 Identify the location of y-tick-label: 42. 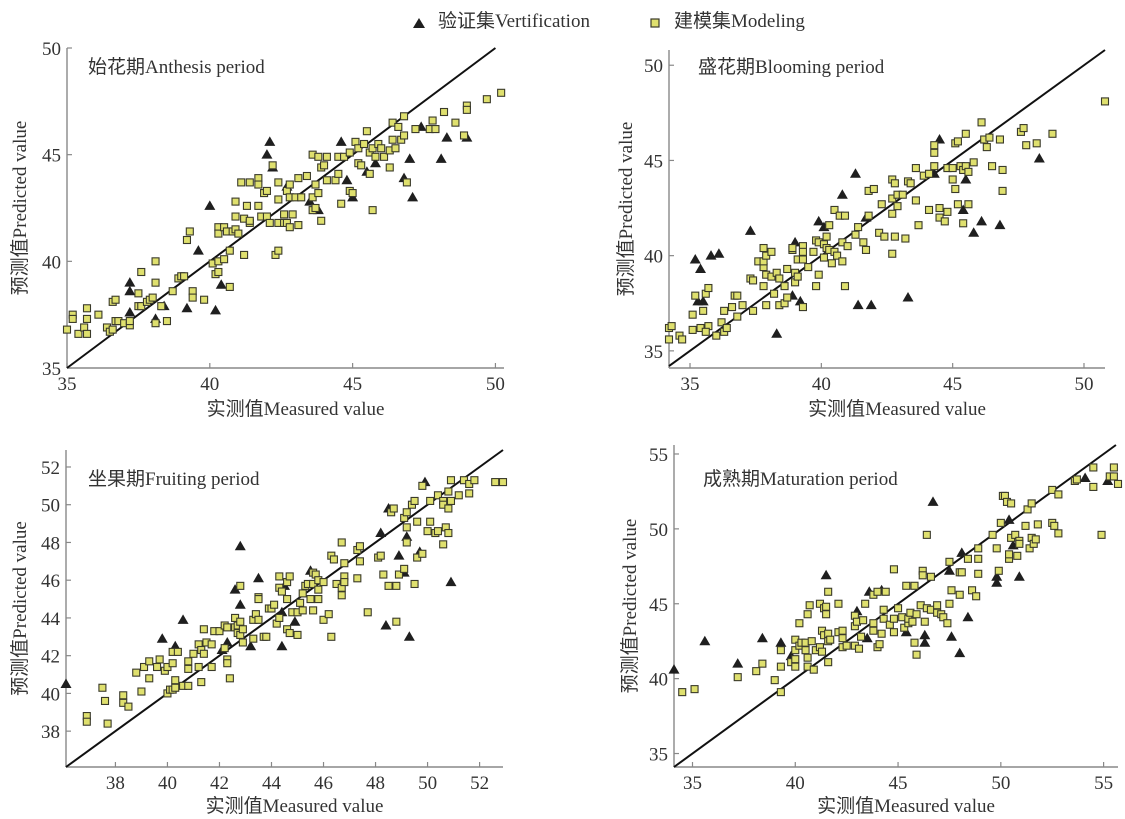
(50, 657).